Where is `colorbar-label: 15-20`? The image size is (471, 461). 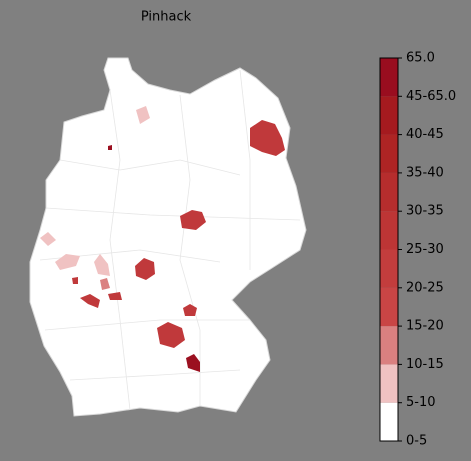
colorbar-label: 15-20 is located at coordinates (425, 326).